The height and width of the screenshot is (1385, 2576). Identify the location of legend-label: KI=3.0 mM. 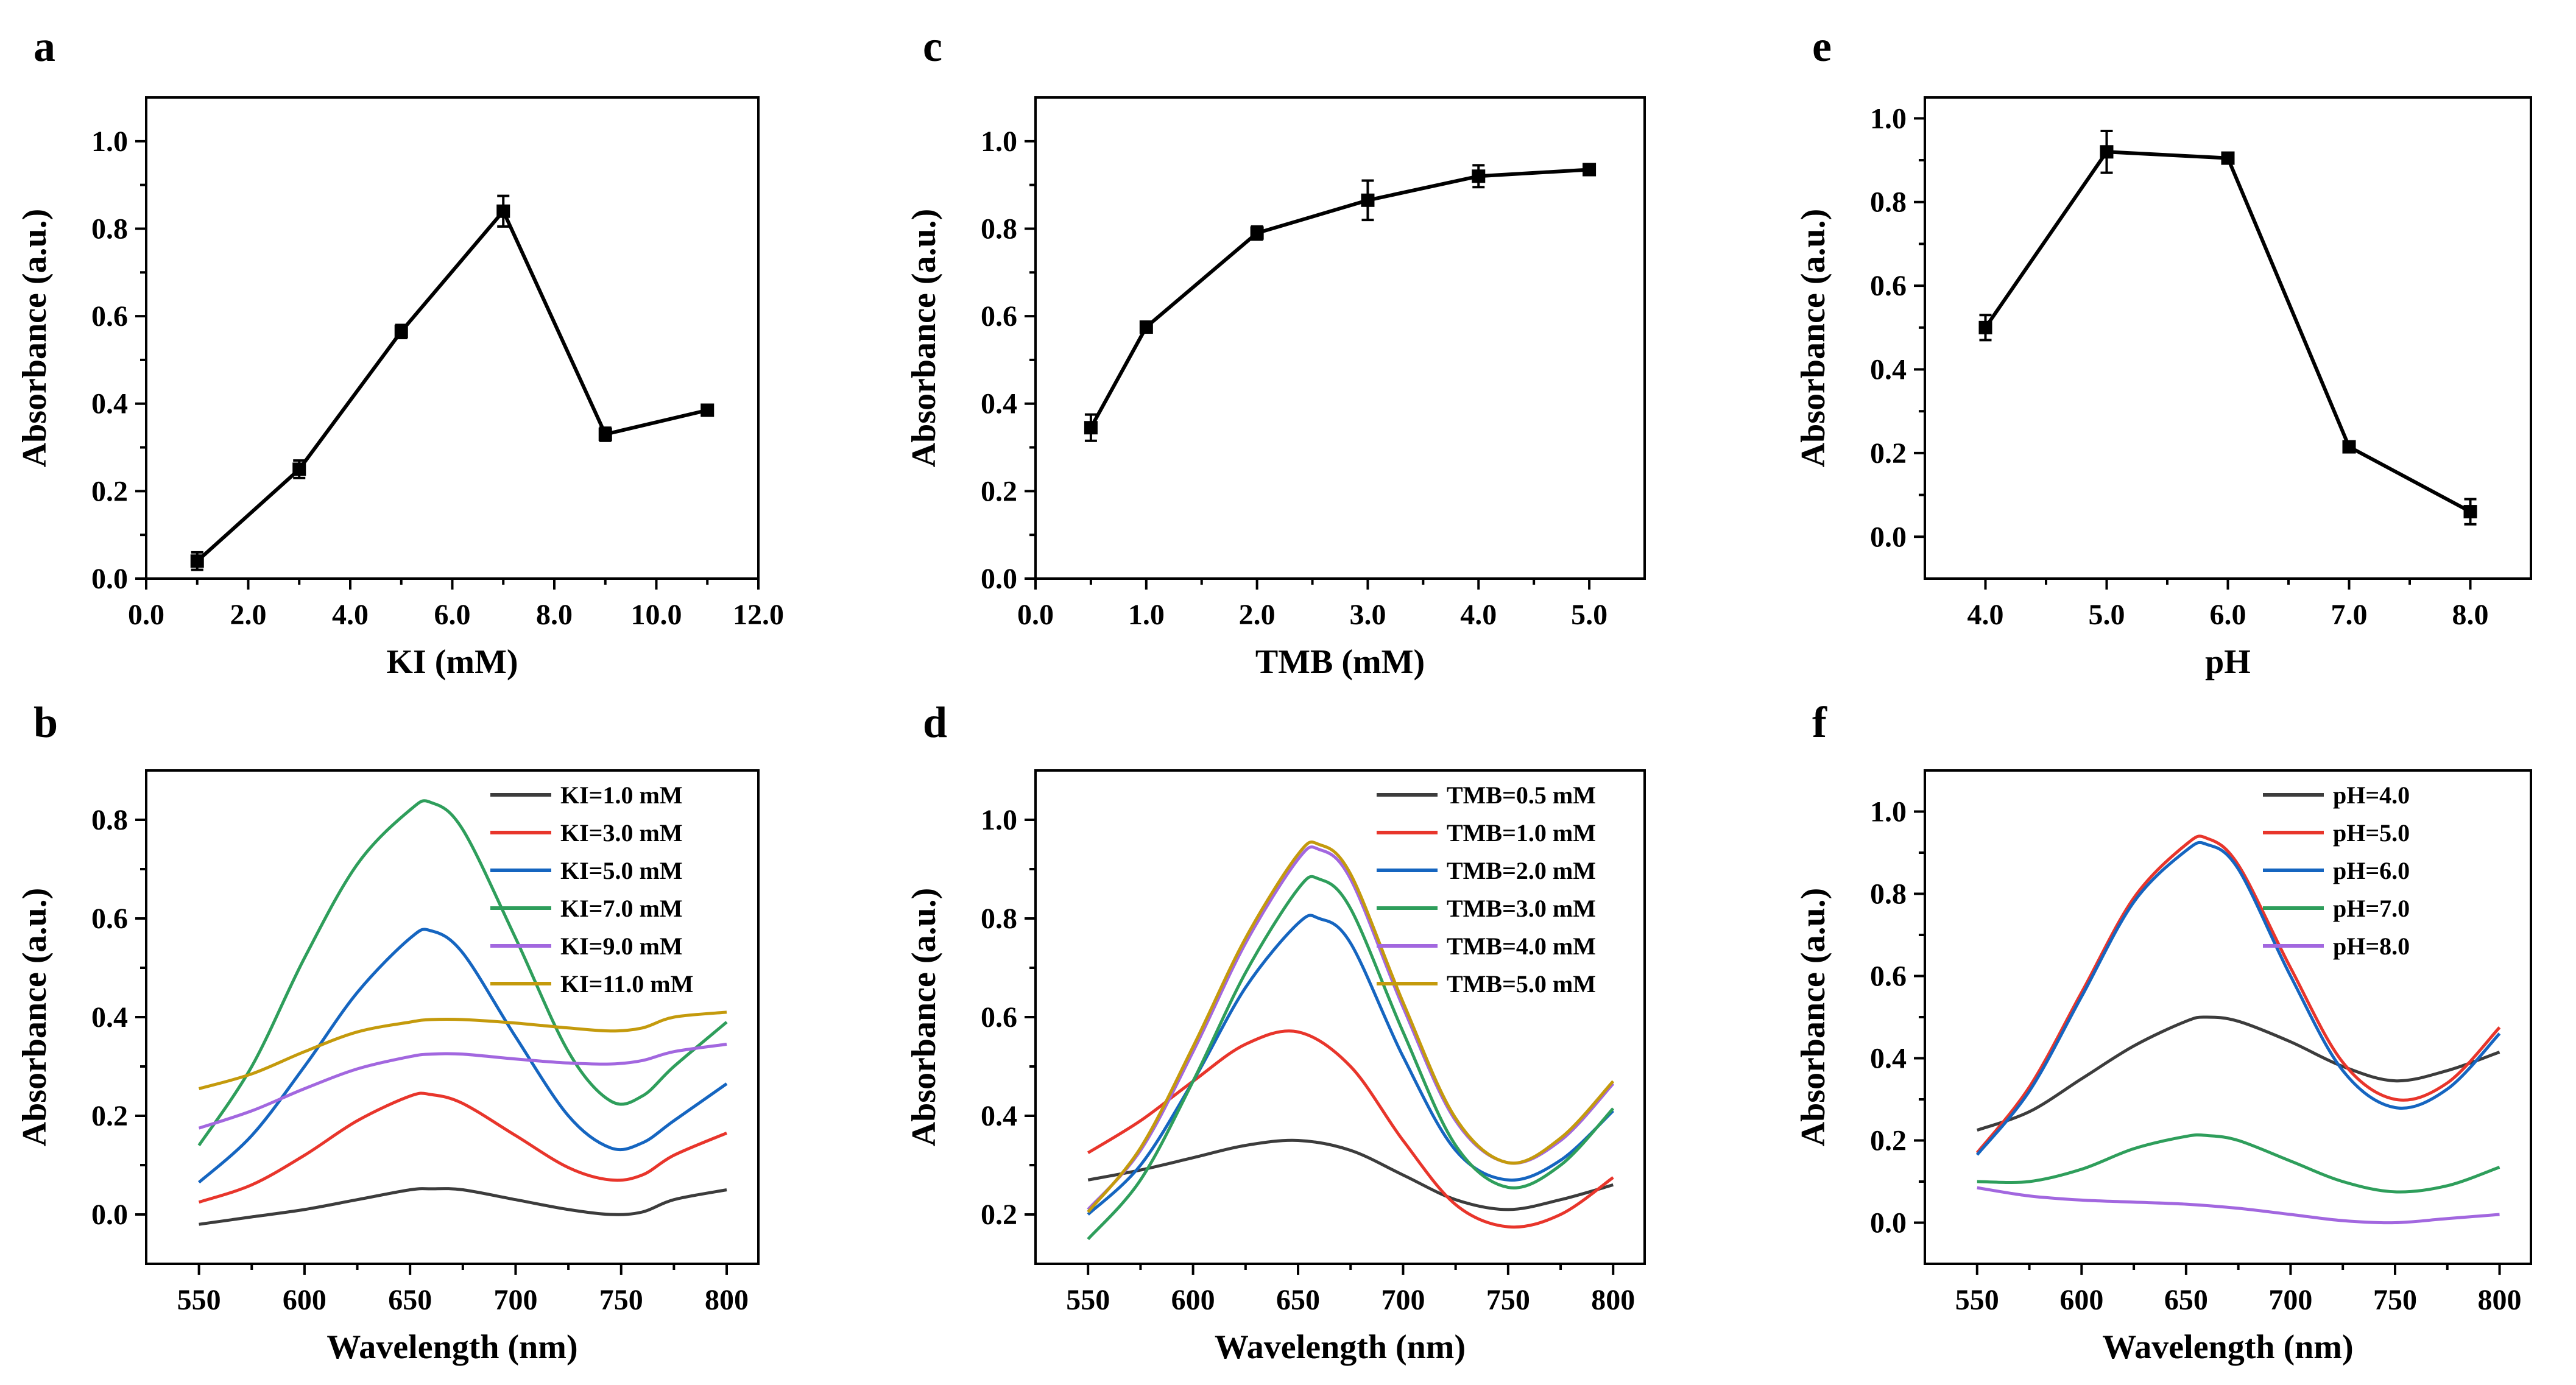
(621, 833).